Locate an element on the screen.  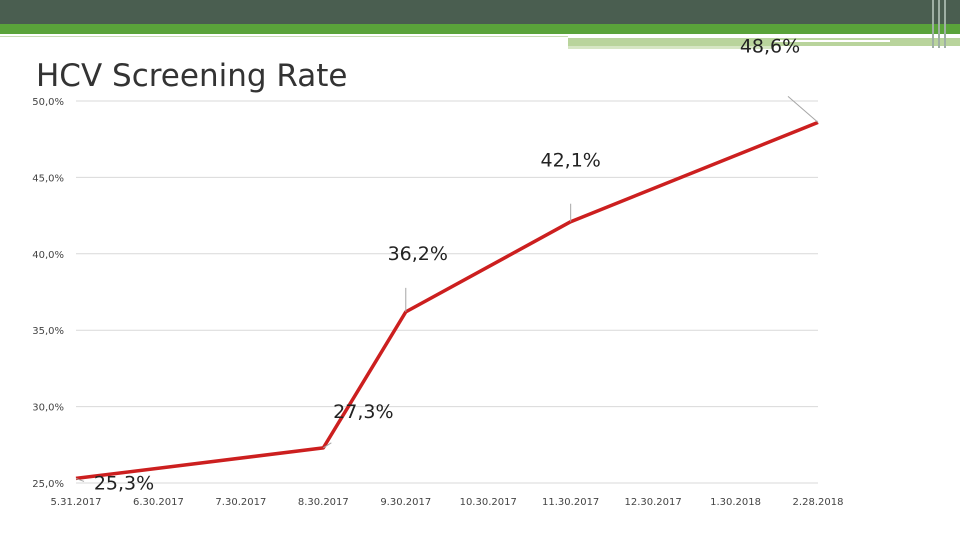
data-label: 42,1% is located at coordinates (570, 161).